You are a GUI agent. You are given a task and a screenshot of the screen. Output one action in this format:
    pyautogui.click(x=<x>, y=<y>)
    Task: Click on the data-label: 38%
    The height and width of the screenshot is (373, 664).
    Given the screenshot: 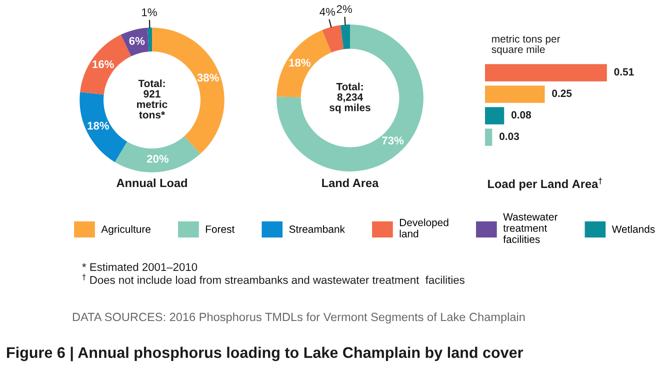 What is the action you would take?
    pyautogui.click(x=208, y=78)
    